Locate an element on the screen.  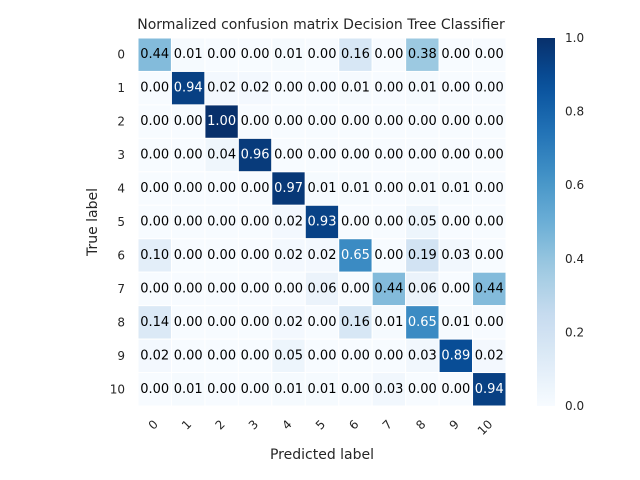
cell-value-10-1: 0.01 is located at coordinates (188, 389).